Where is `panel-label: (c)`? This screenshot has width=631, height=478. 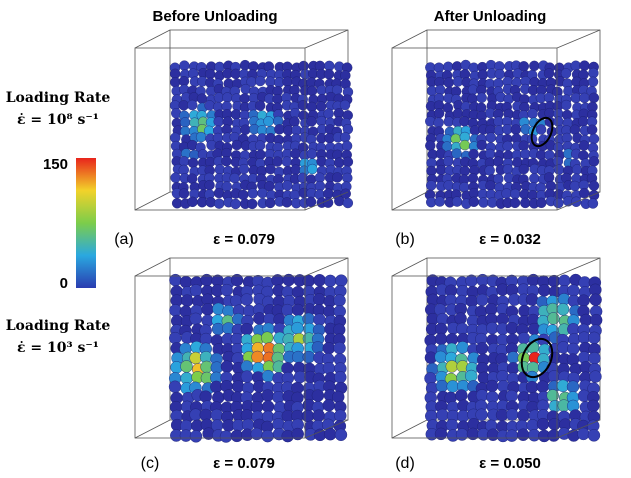 panel-label: (c) is located at coordinates (150, 463).